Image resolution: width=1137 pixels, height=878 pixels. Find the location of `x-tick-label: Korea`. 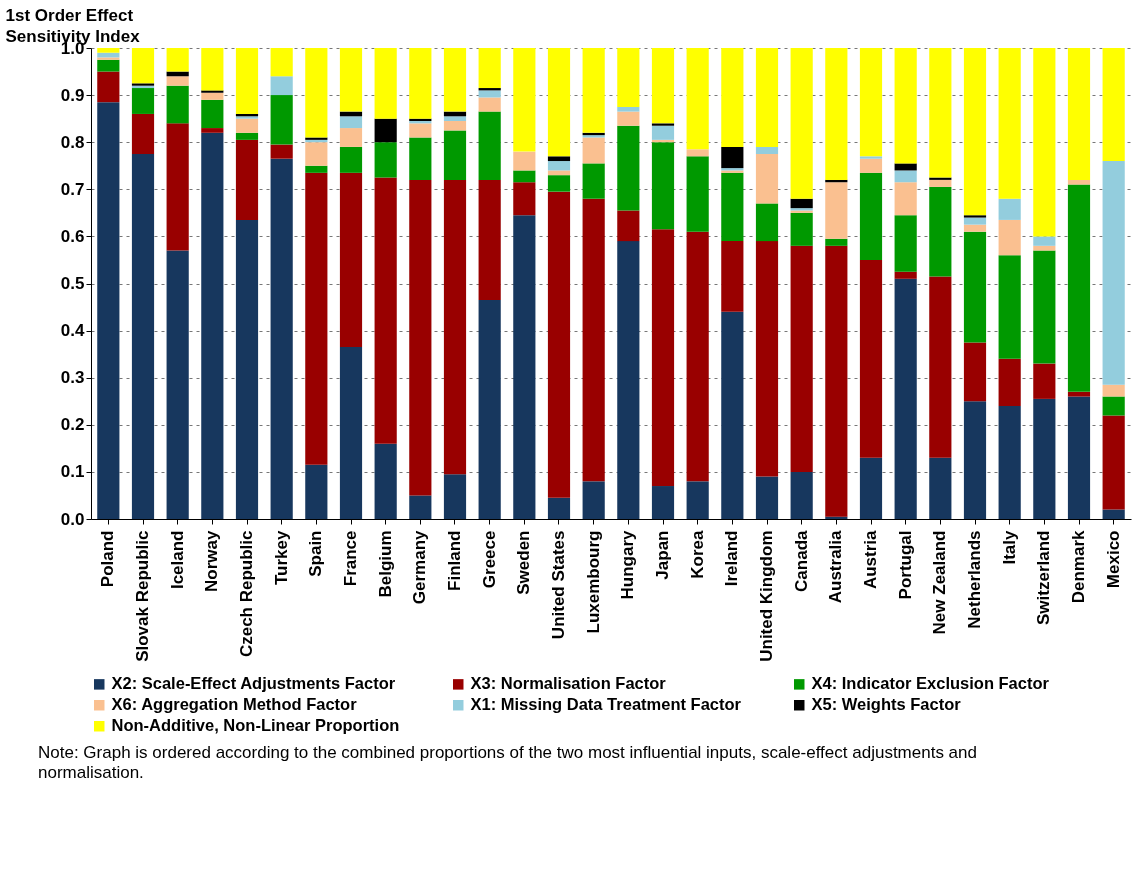

x-tick-label: Korea is located at coordinates (697, 554).